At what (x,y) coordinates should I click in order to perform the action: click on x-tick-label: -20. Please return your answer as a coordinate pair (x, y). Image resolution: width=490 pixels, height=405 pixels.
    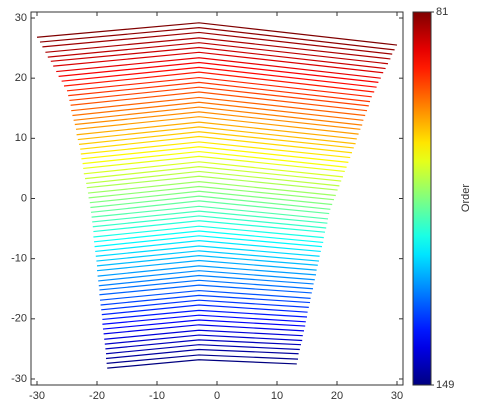
    Looking at the image, I should click on (97, 396).